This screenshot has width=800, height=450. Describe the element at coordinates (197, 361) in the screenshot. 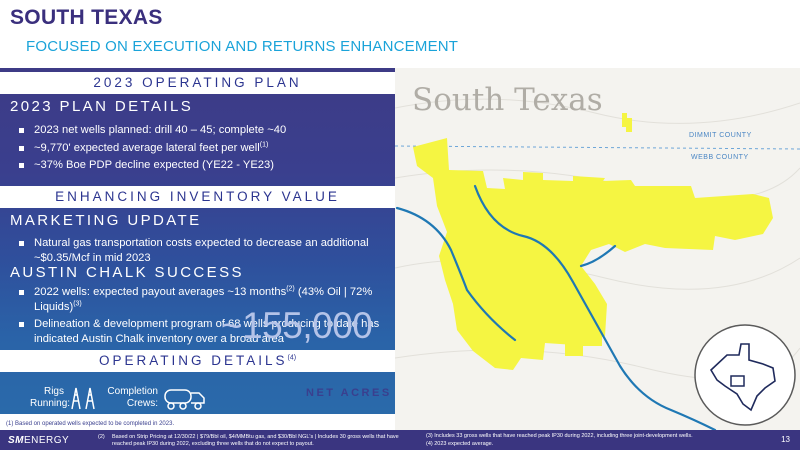

I see `operating-details-band: OPERATING DETAILS(4)` at that location.